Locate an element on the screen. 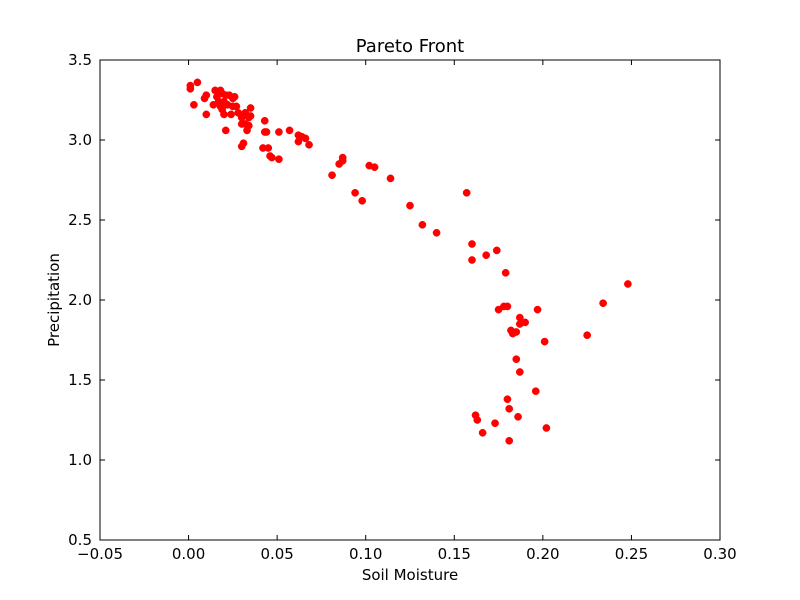  x-tick-label: 0.25 is located at coordinates (631, 554).